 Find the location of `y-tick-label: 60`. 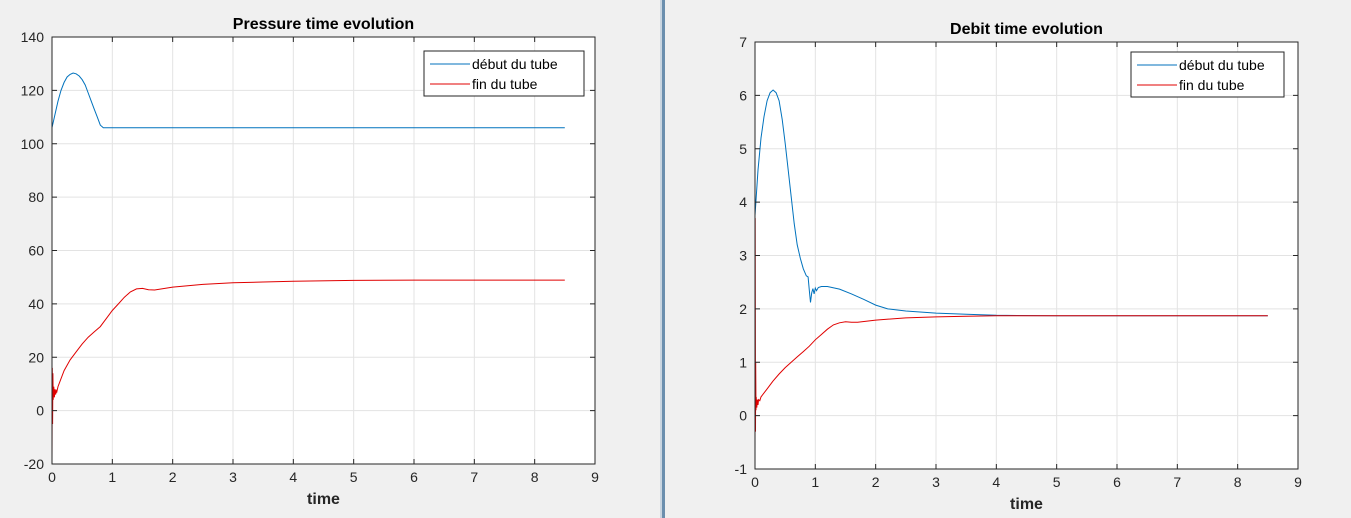

y-tick-label: 60 is located at coordinates (36, 251).